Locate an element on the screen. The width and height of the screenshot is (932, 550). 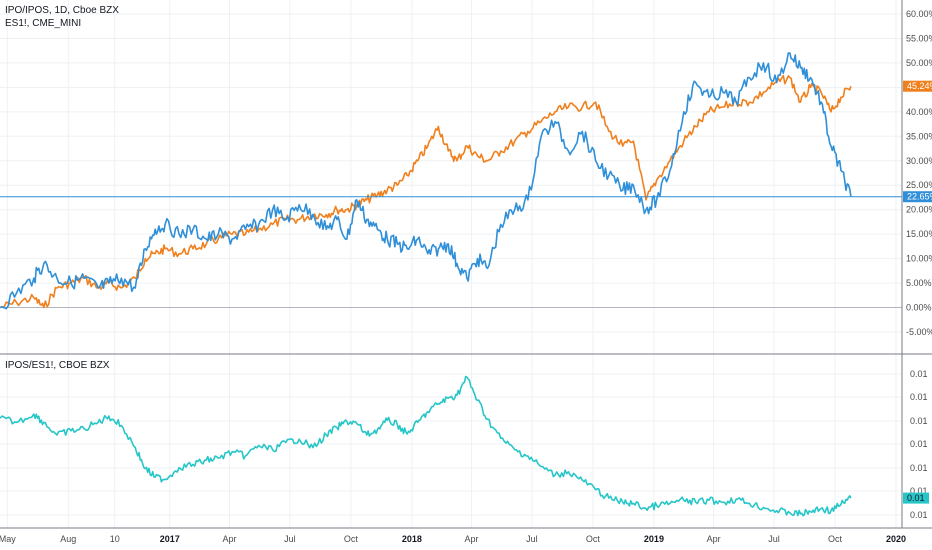
upper-y-tick-label: 0.00% is located at coordinates (919, 308).